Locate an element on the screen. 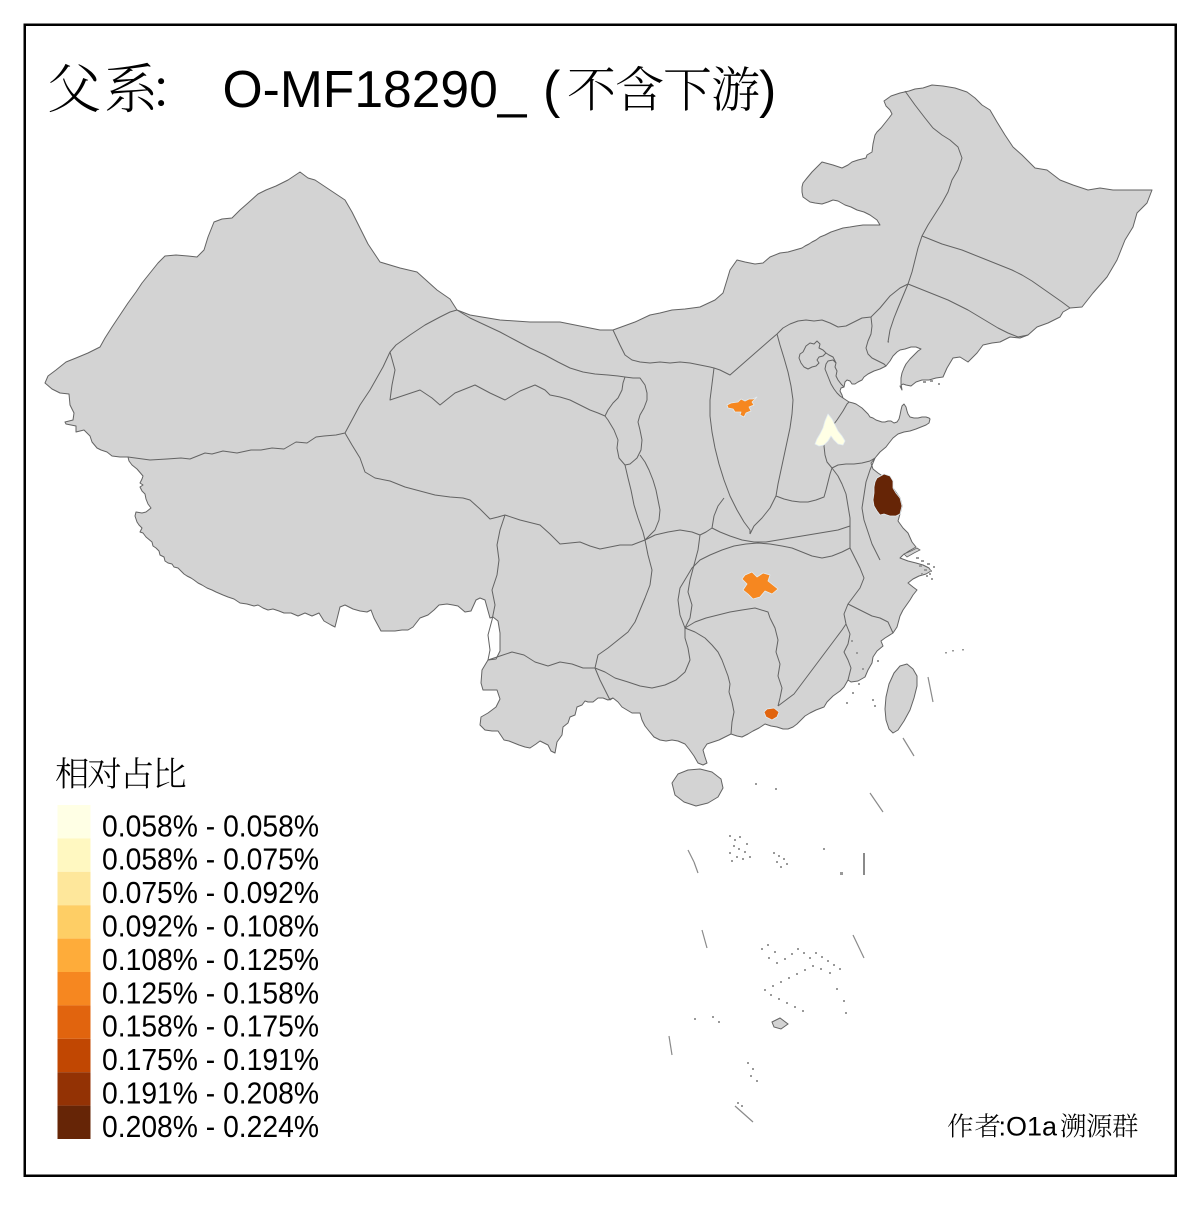 This screenshot has height=1205, width=1200. svg-text: 0.191% - 0.208% is located at coordinates (210, 1094).